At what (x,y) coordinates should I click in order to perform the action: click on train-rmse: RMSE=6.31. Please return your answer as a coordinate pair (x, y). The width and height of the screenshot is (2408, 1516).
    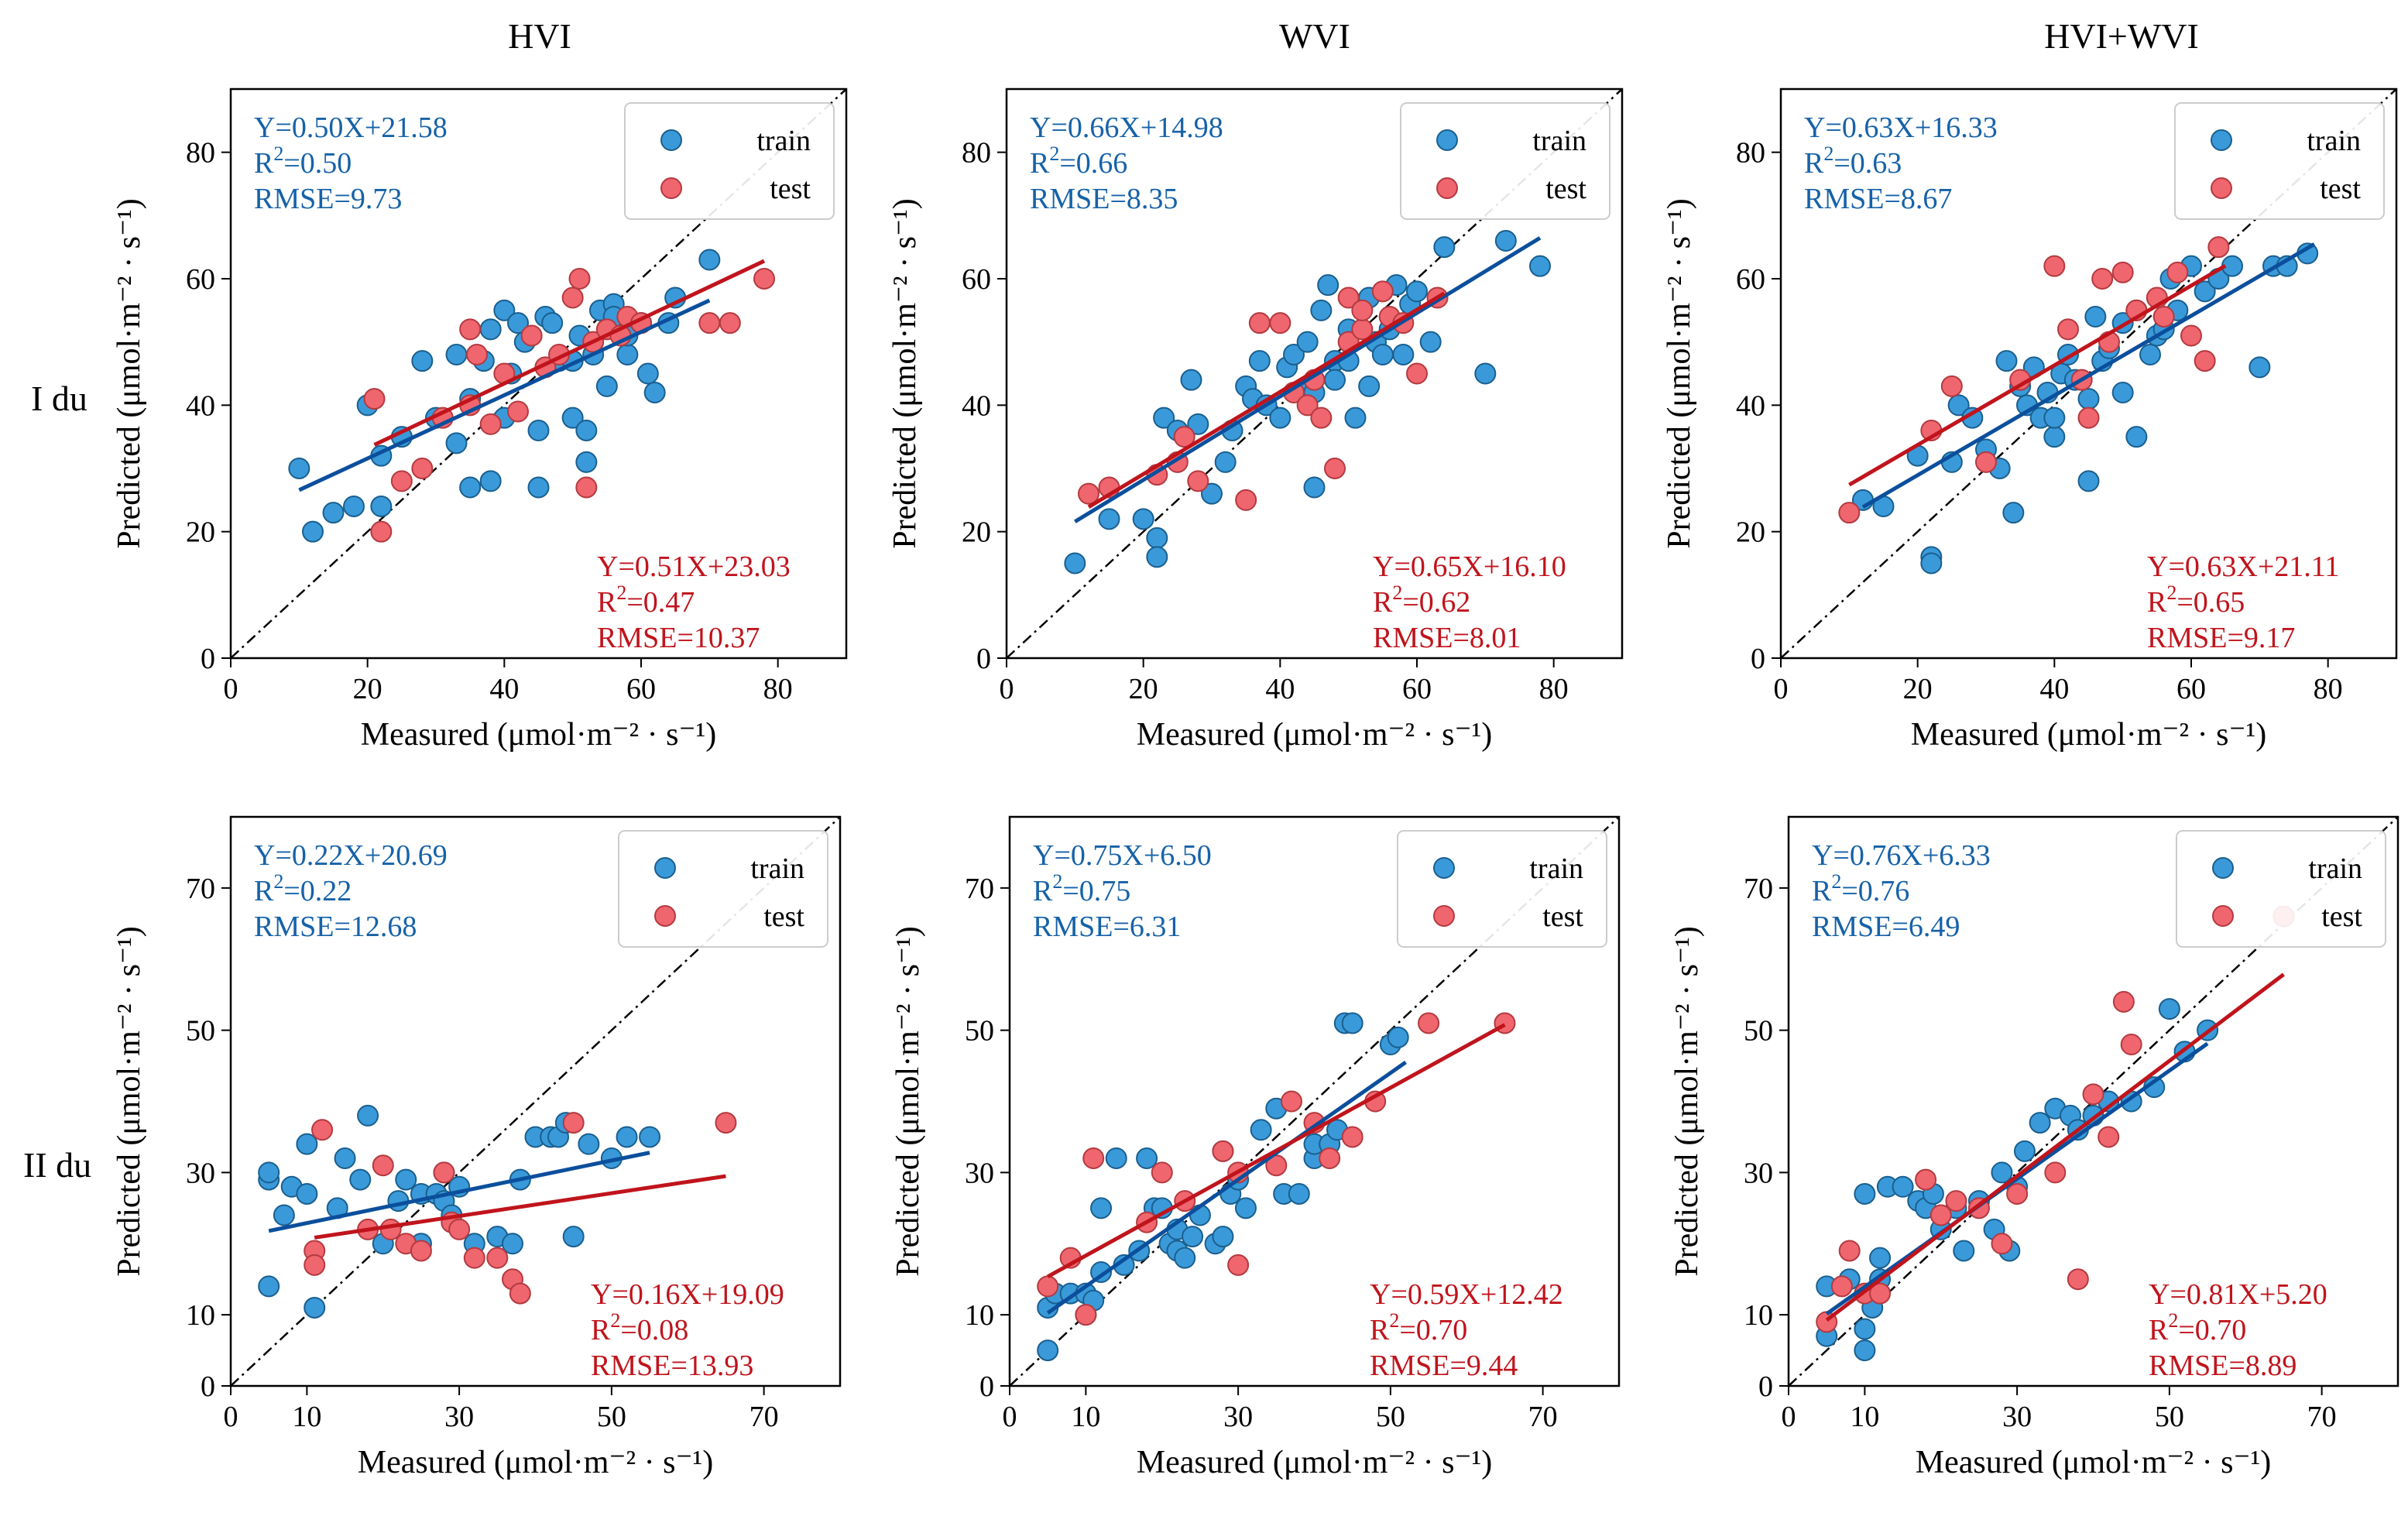
    Looking at the image, I should click on (1107, 927).